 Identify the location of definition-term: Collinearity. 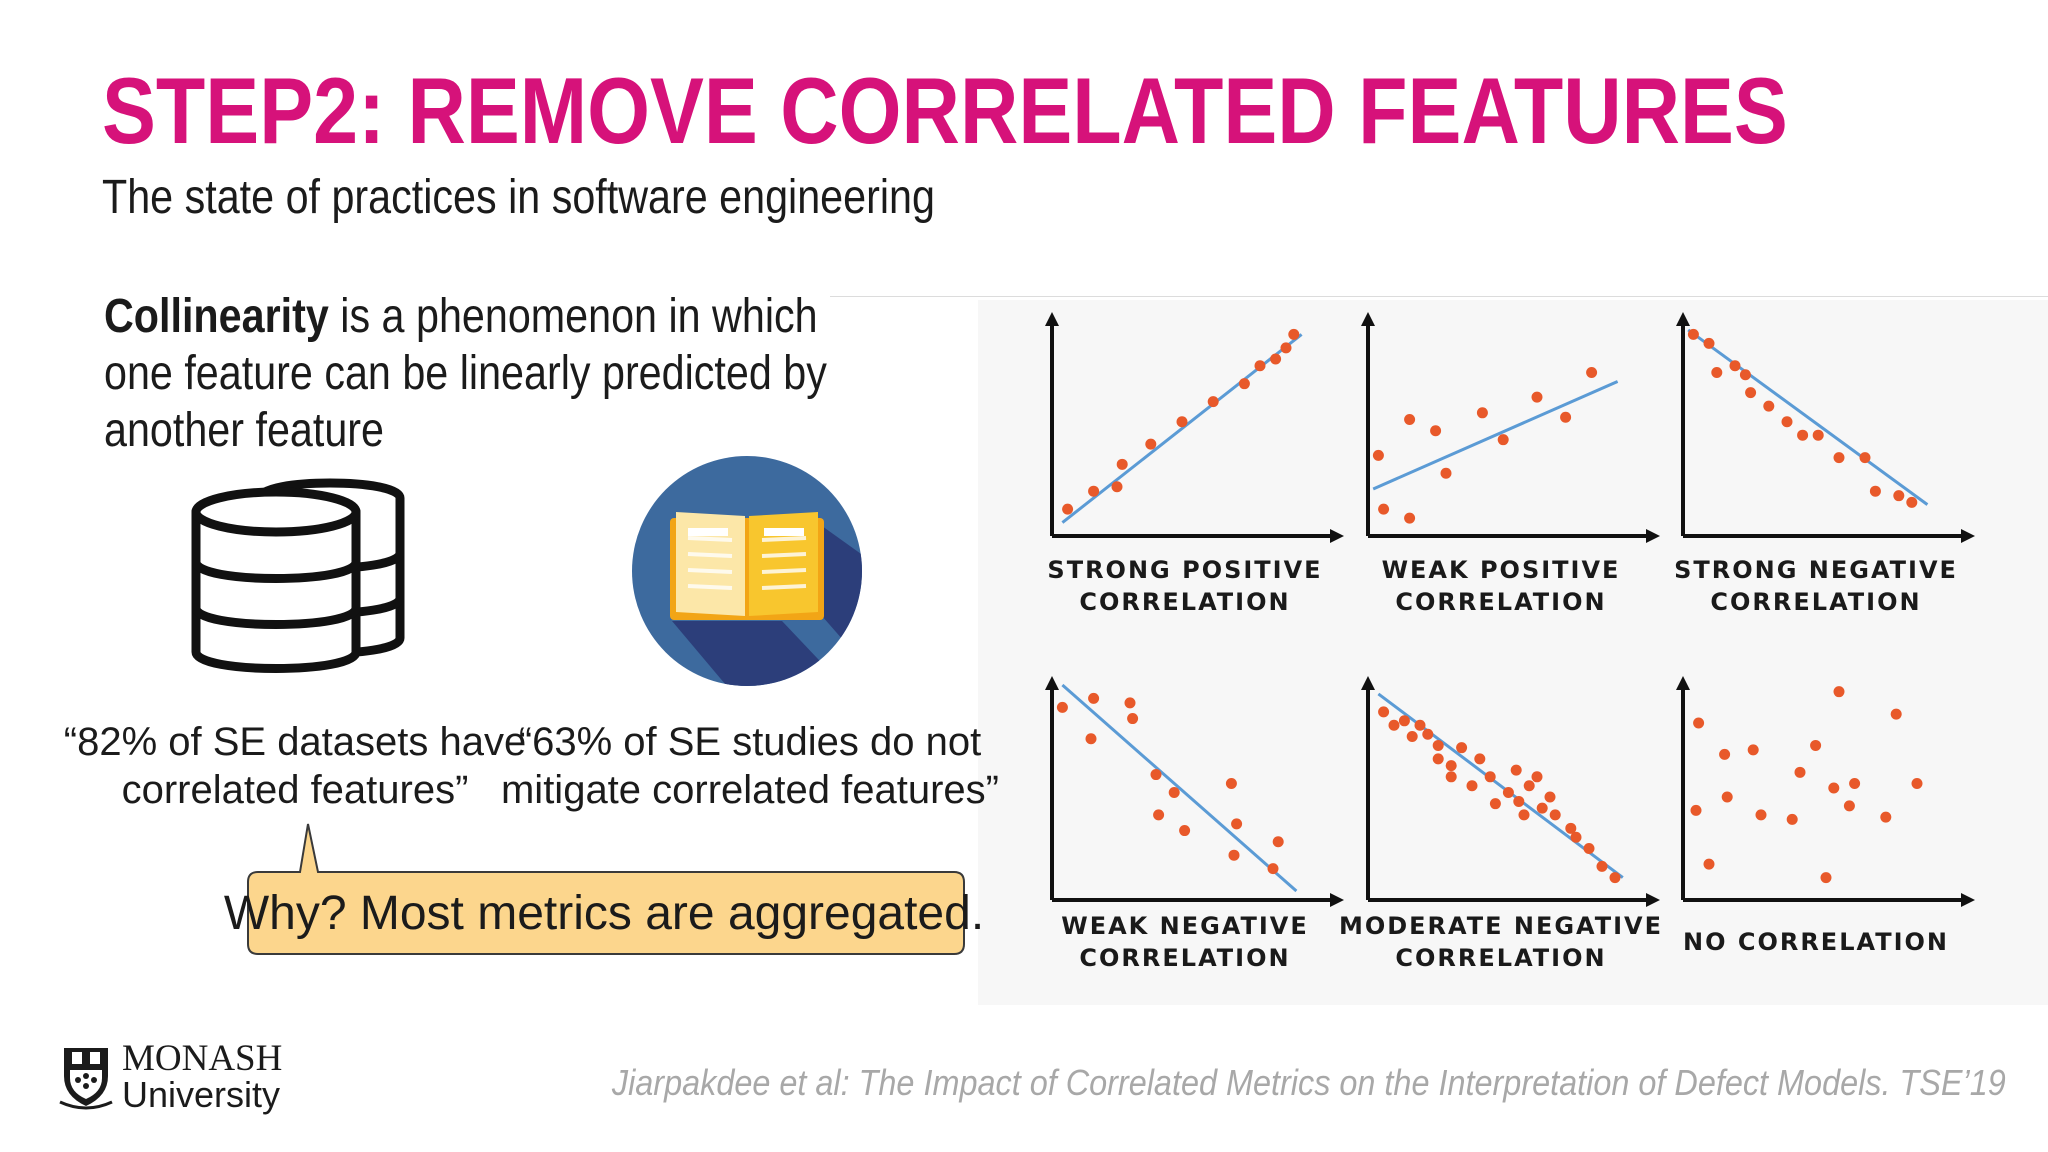
(216, 316).